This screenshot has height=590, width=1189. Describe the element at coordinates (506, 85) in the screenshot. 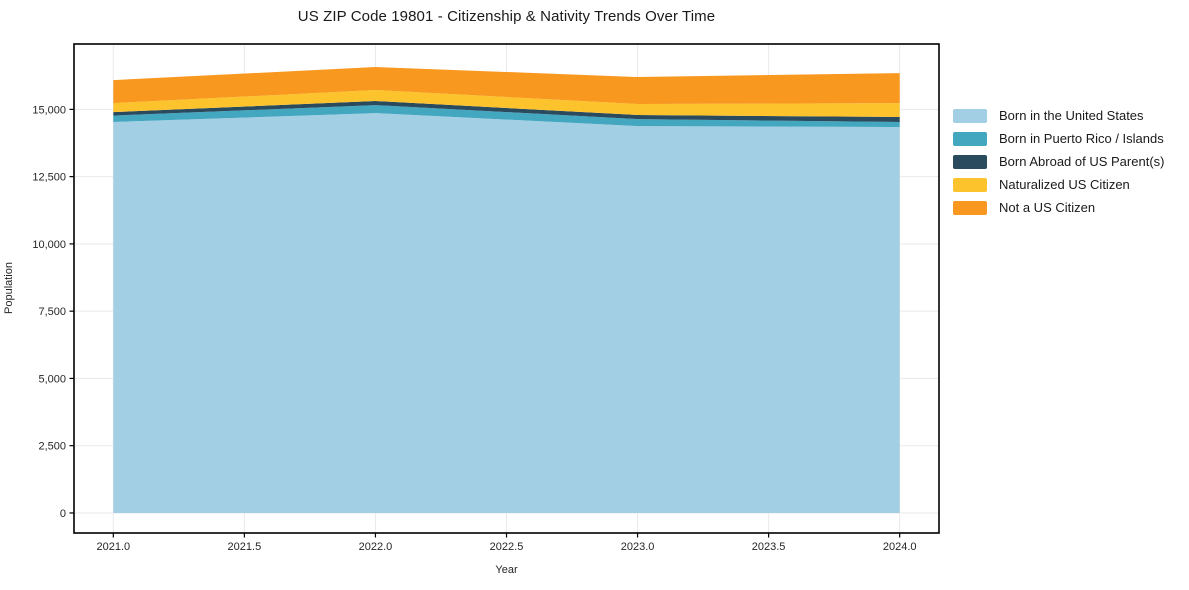

I see `area-not-a-us-citizen` at that location.